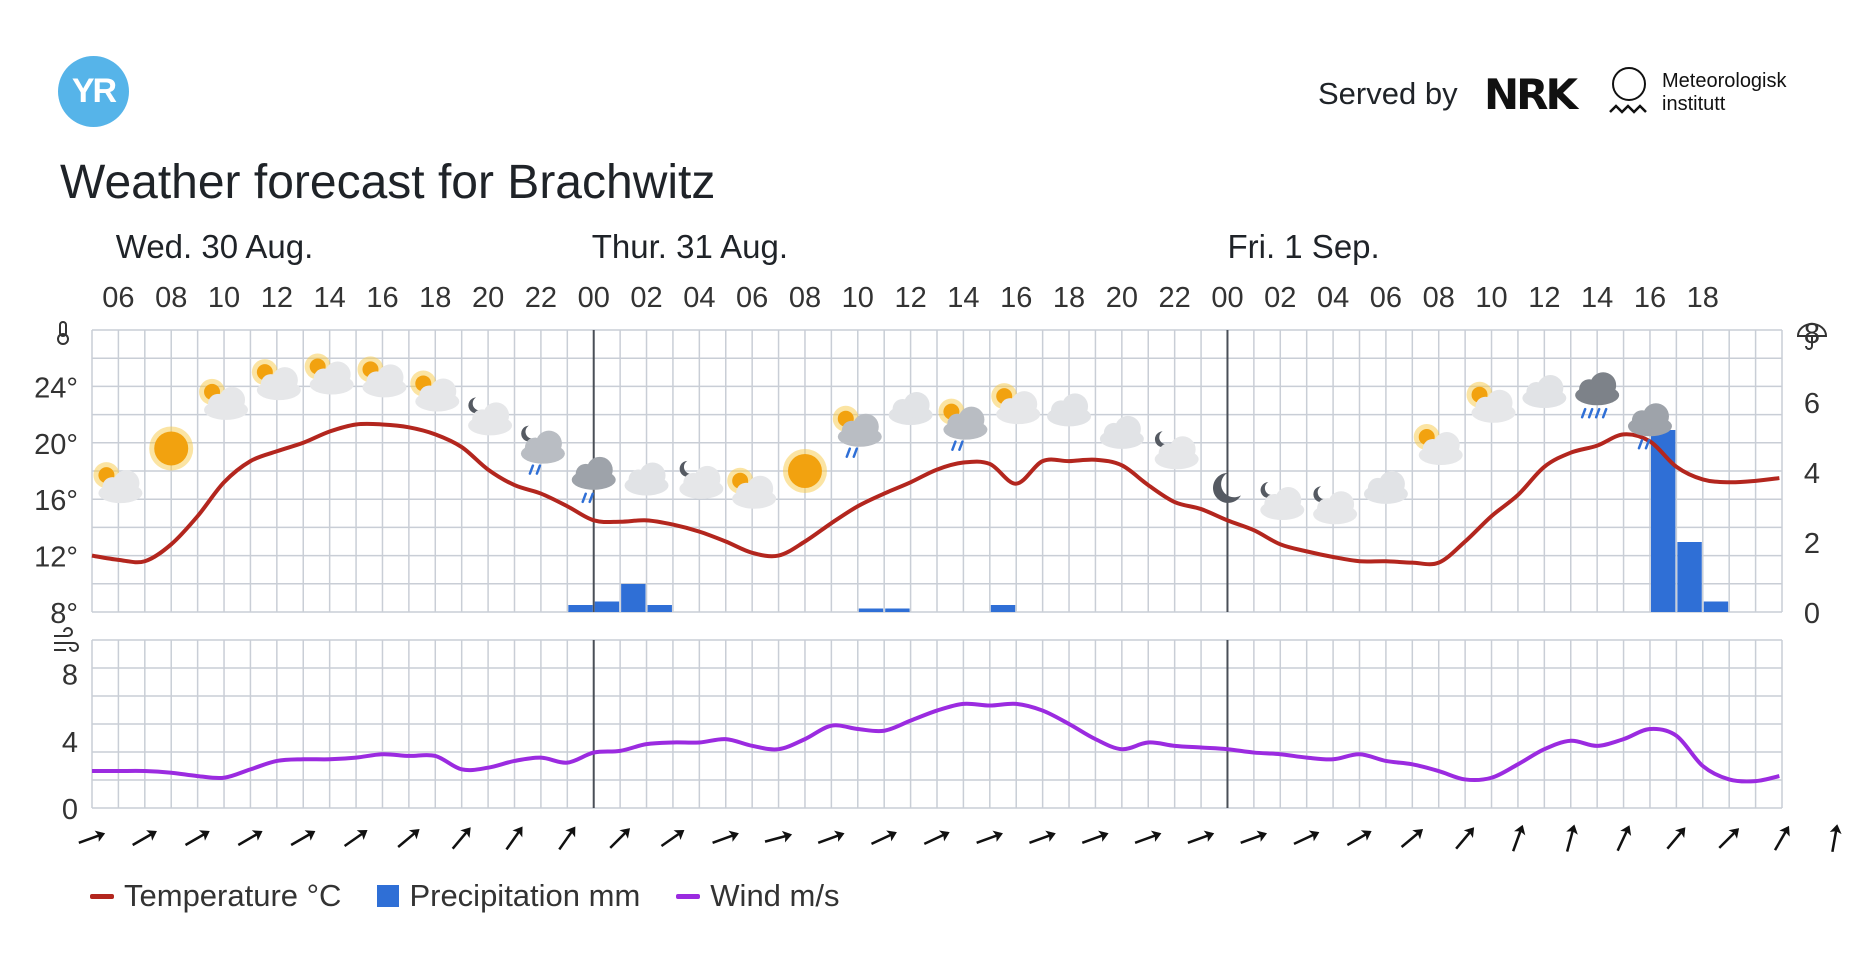 The height and width of the screenshot is (956, 1853). I want to click on chart-legend: Temperature °C Precipitation mm Wind m/s, so click(482, 896).